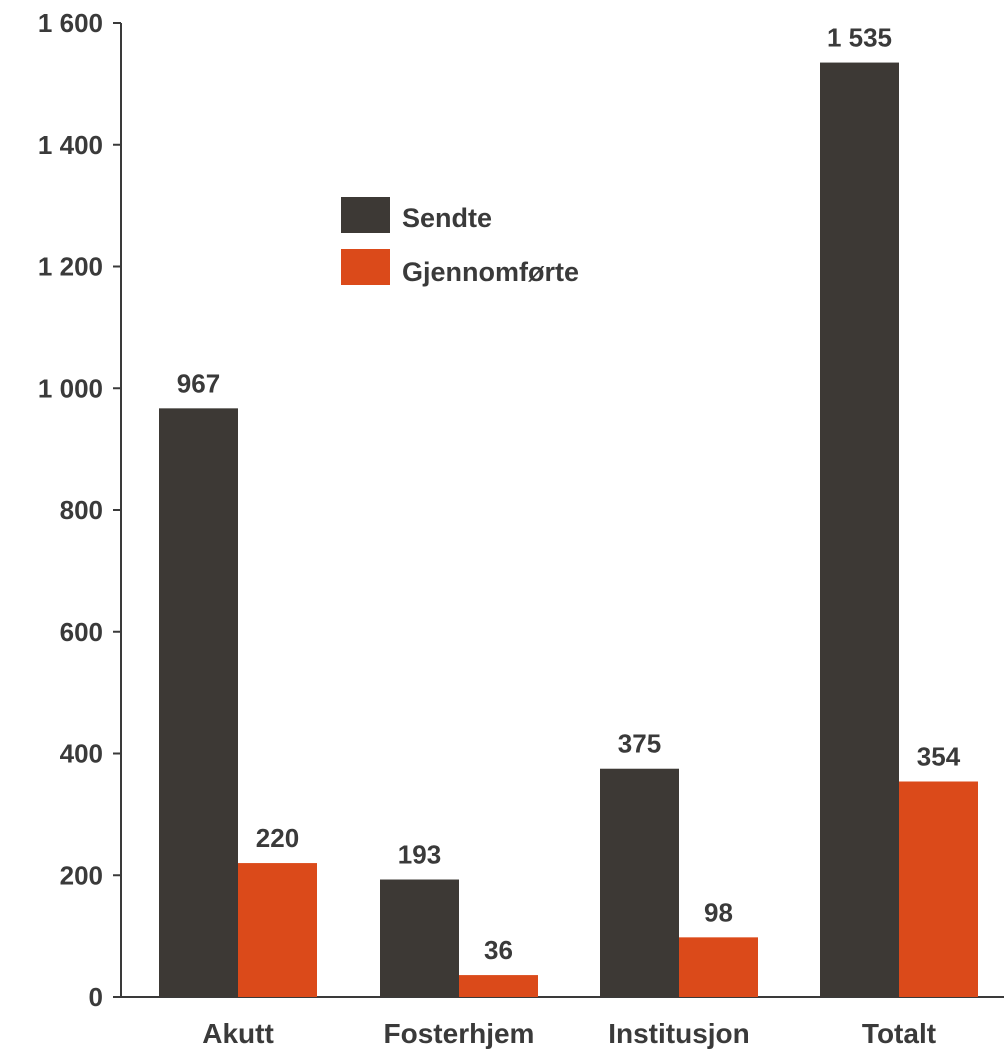  Describe the element at coordinates (365, 215) in the screenshot. I see `legend-swatch-sendte` at that location.